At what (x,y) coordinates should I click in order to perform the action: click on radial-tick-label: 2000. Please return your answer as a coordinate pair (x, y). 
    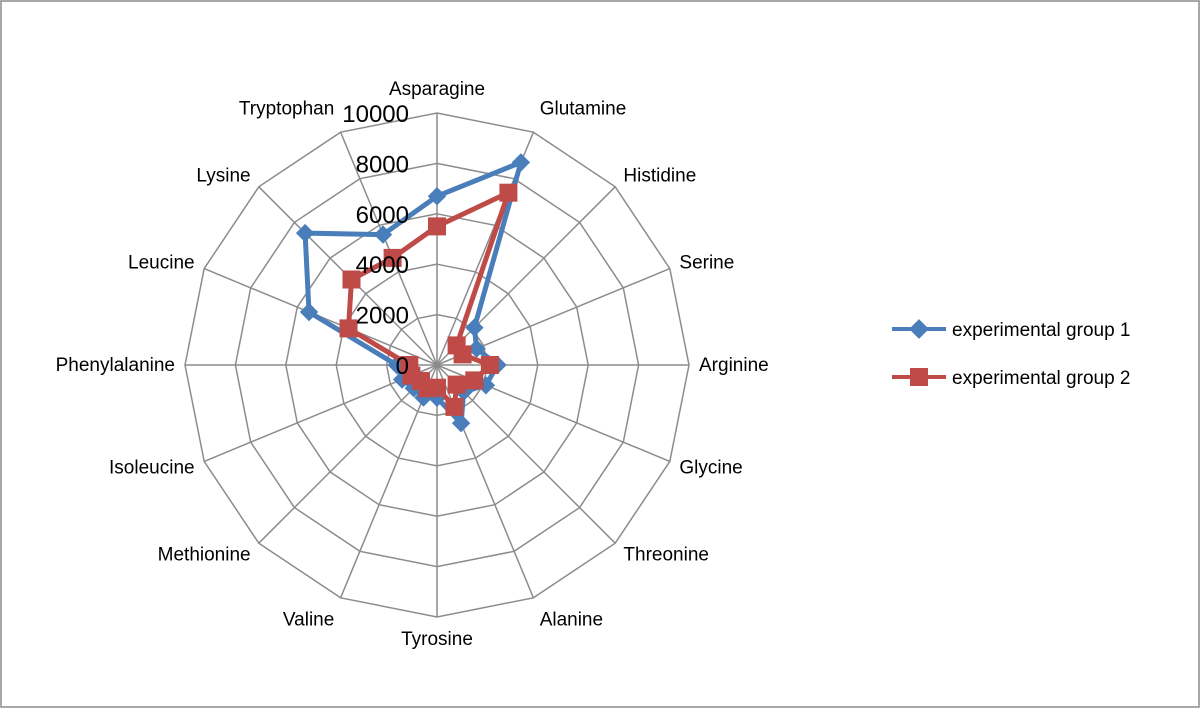
    Looking at the image, I should click on (382, 316).